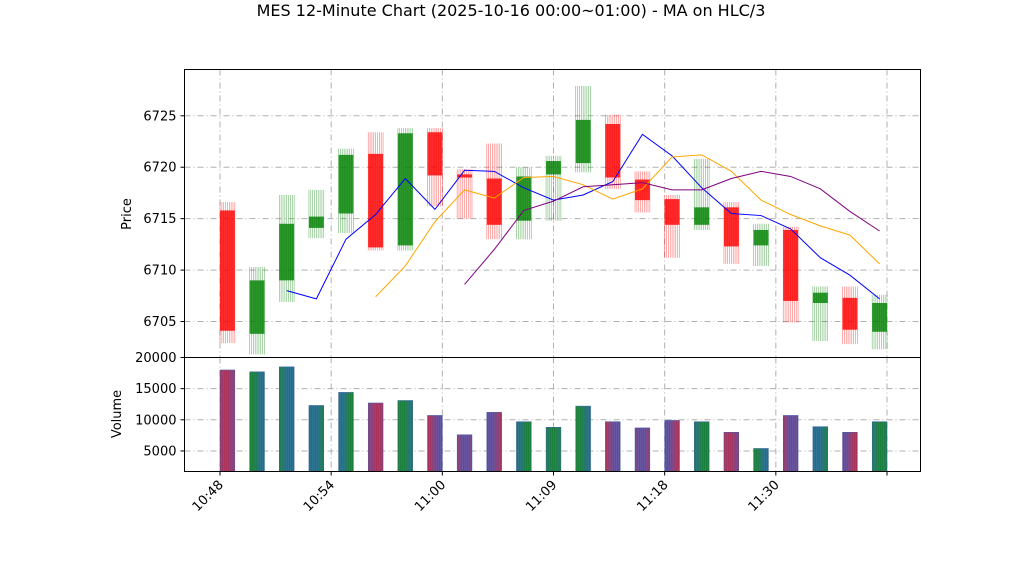  I want to click on volume-panel-frame, so click(552, 414).